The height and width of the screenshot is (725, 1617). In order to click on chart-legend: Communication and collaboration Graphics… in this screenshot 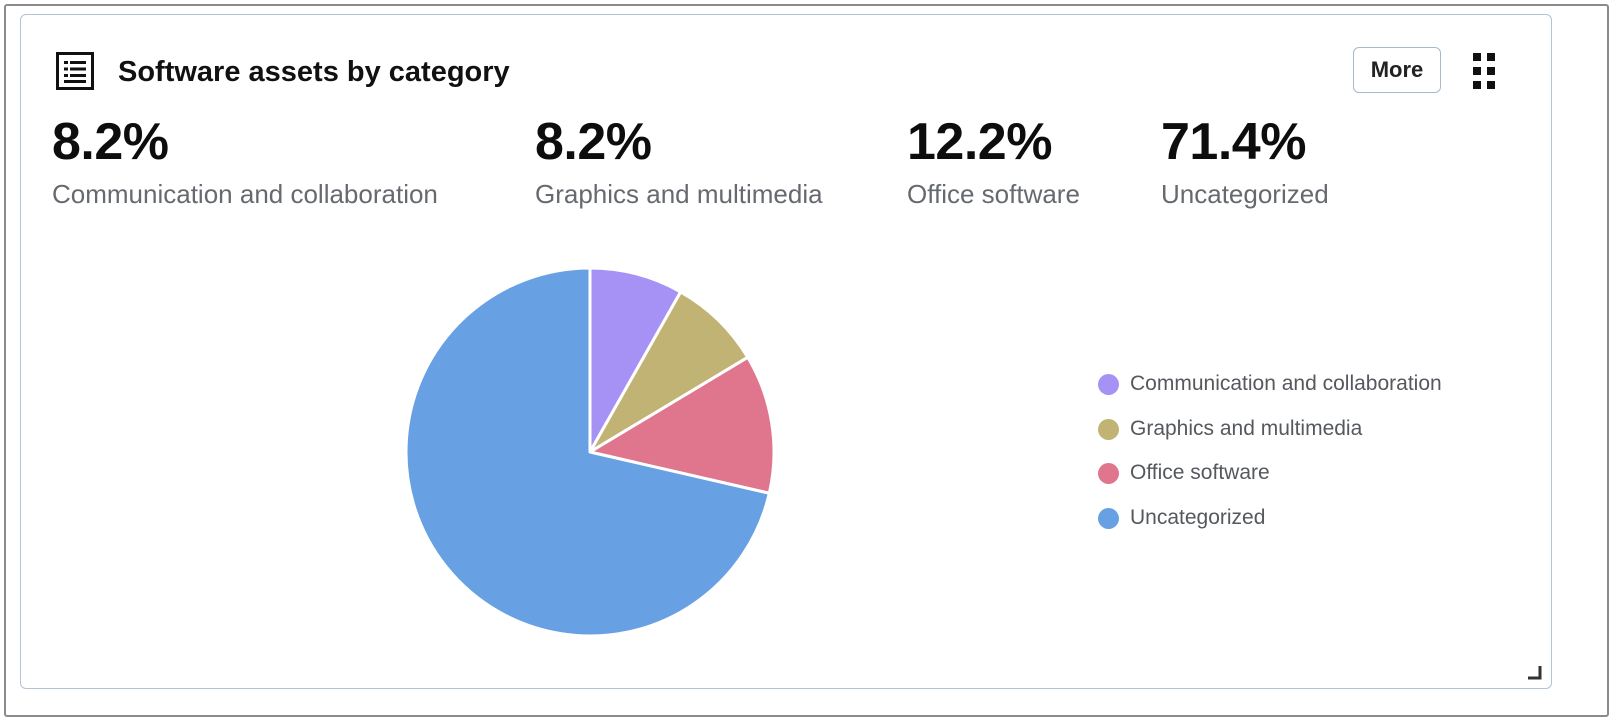, I will do `click(1270, 457)`.